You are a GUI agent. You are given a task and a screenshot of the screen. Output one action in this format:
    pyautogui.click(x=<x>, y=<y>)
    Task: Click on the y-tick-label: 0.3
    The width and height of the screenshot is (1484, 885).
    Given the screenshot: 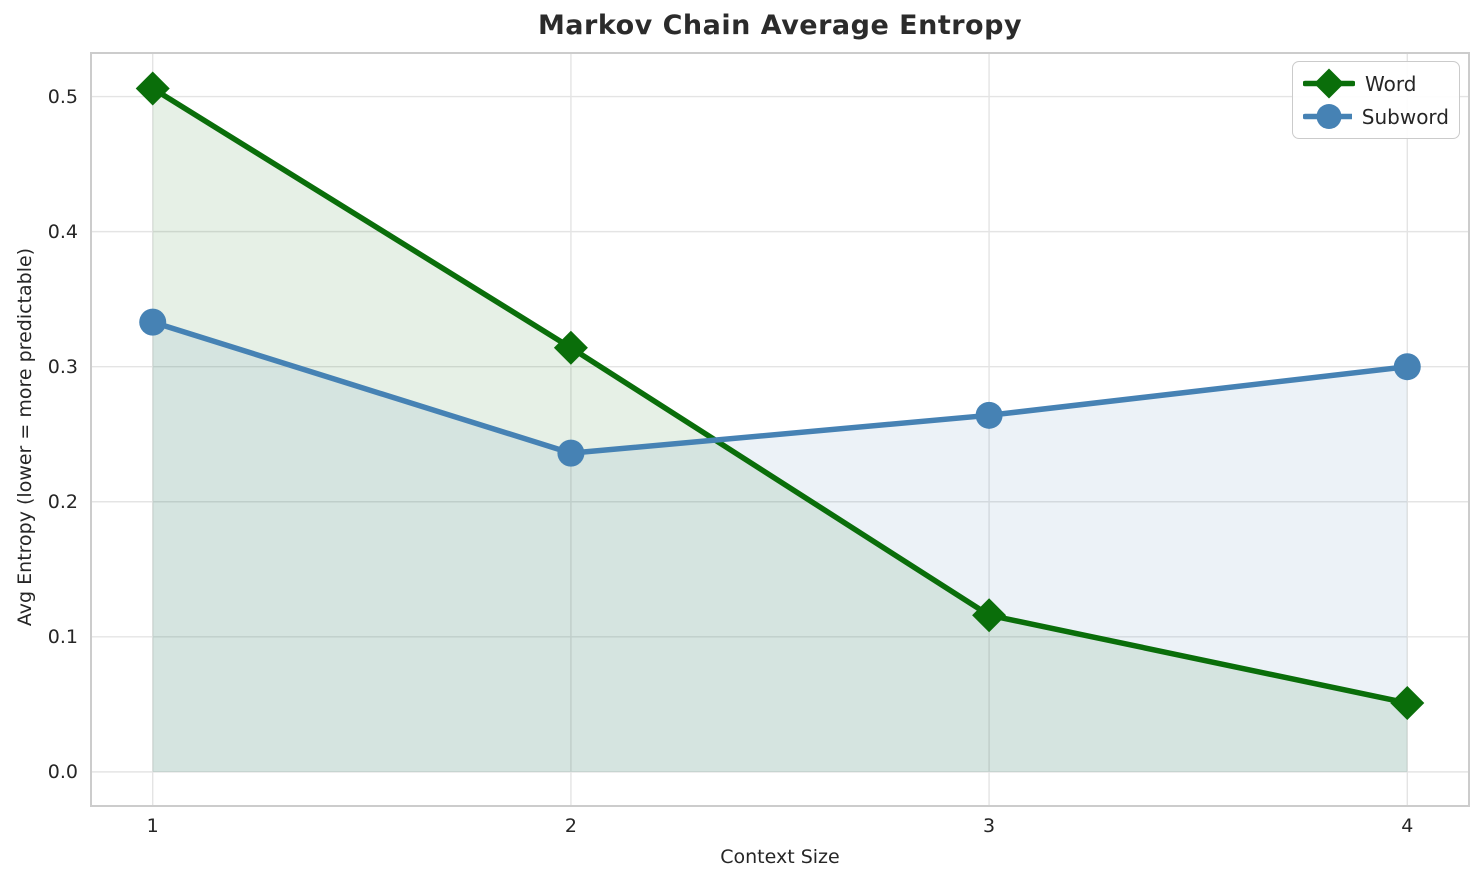 What is the action you would take?
    pyautogui.click(x=62, y=366)
    